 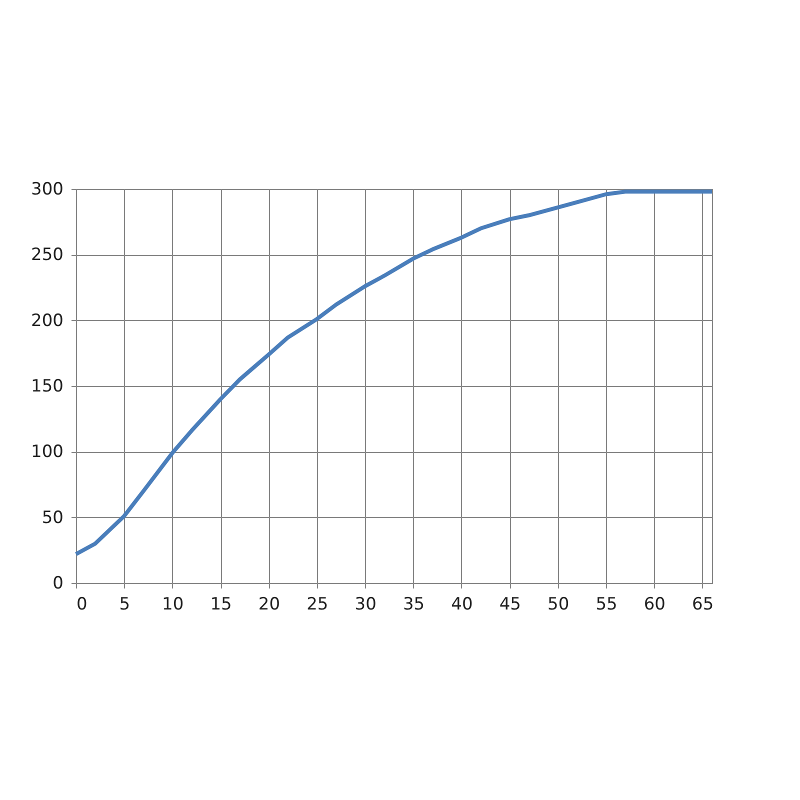 What do you see at coordinates (559, 604) in the screenshot?
I see `x-tick-label: 50` at bounding box center [559, 604].